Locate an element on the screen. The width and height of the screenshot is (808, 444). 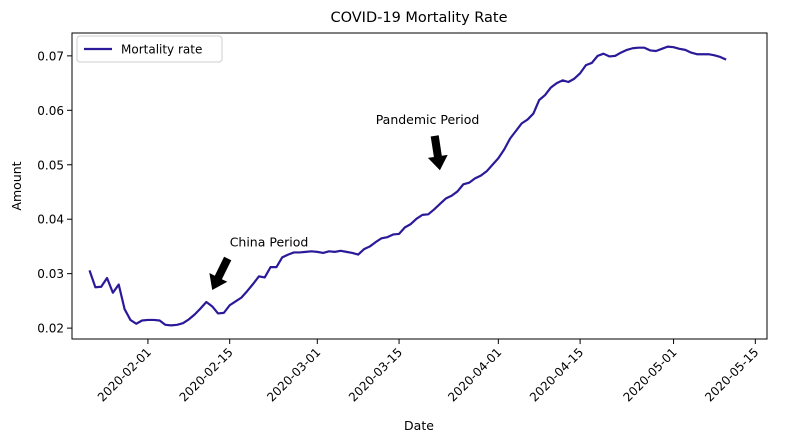
y-tick-label: 0.05 is located at coordinates (50, 165).